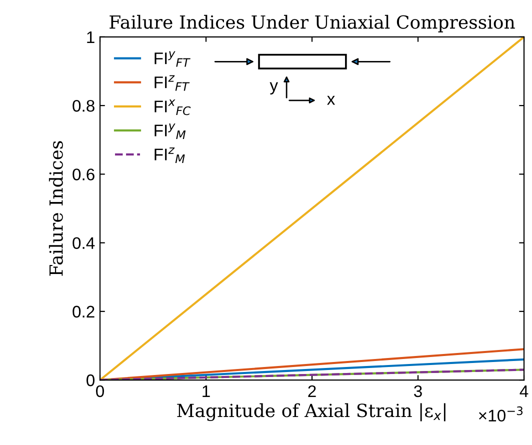  What do you see at coordinates (83, 106) in the screenshot?
I see `y-tick-label: 0.8` at bounding box center [83, 106].